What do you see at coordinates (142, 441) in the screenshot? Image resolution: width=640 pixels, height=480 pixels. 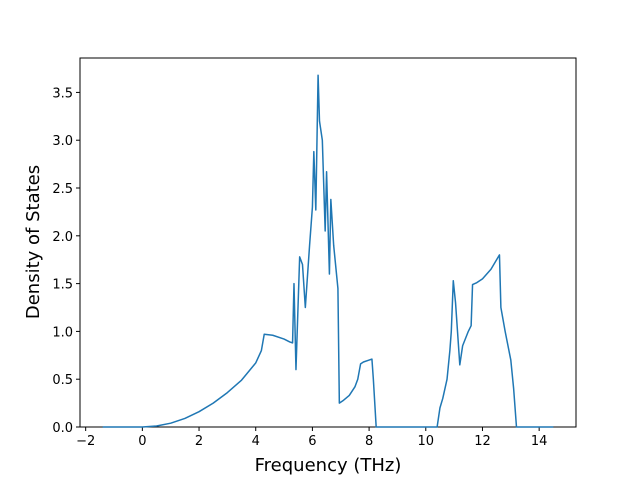 I see `x-tick-label: 0` at bounding box center [142, 441].